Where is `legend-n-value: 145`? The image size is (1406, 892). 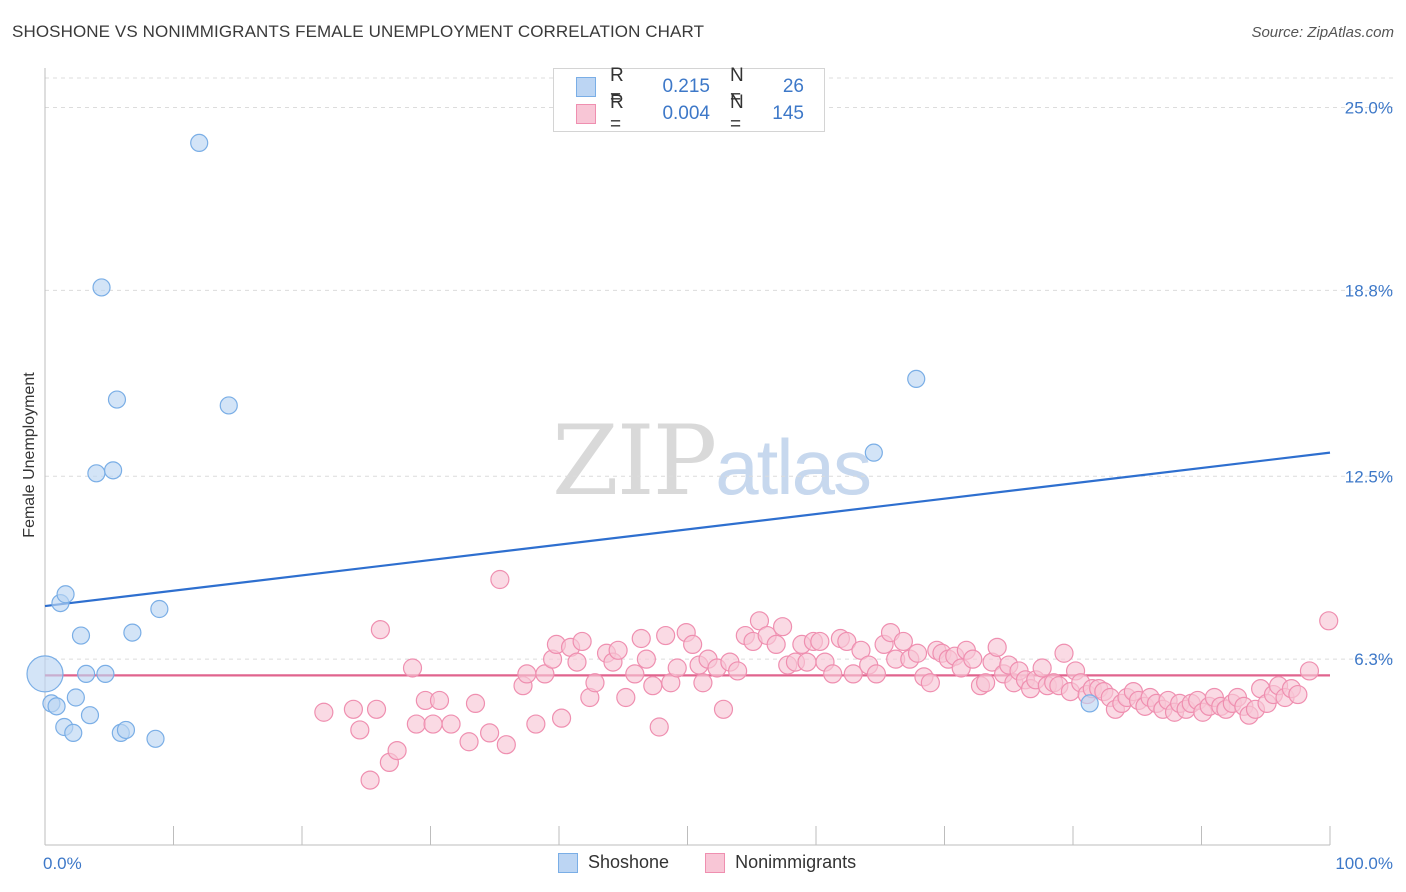 legend-n-value: 145 is located at coordinates (788, 113).